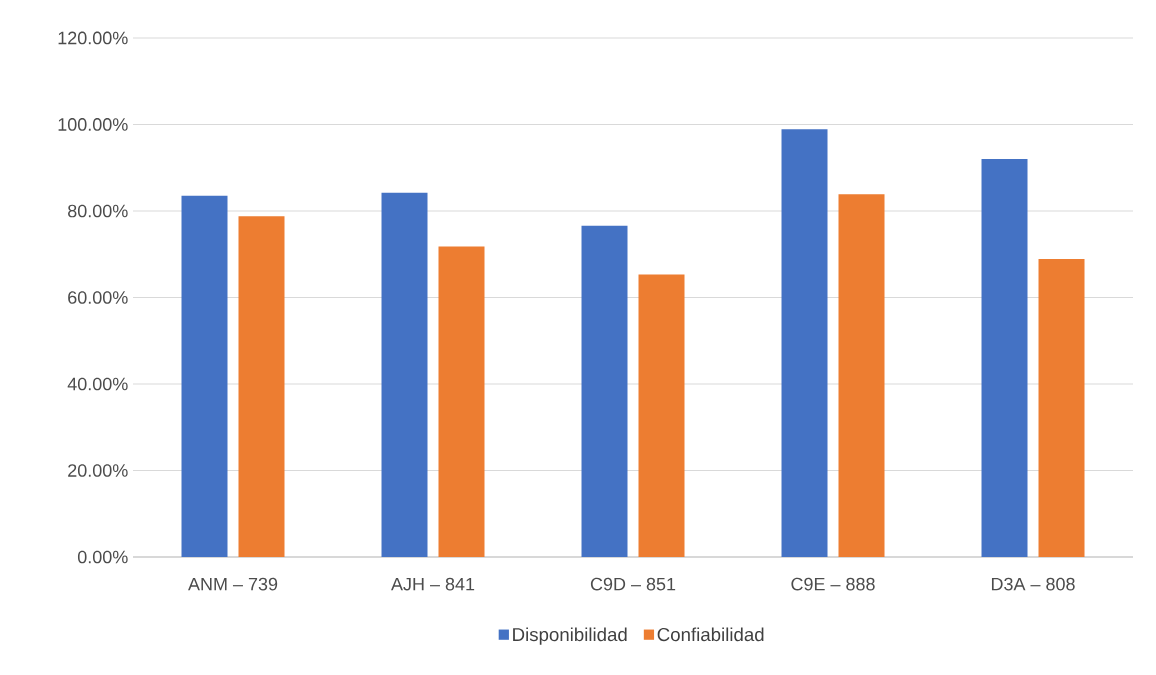  What do you see at coordinates (97, 384) in the screenshot?
I see `y-tick-label: 40.00%` at bounding box center [97, 384].